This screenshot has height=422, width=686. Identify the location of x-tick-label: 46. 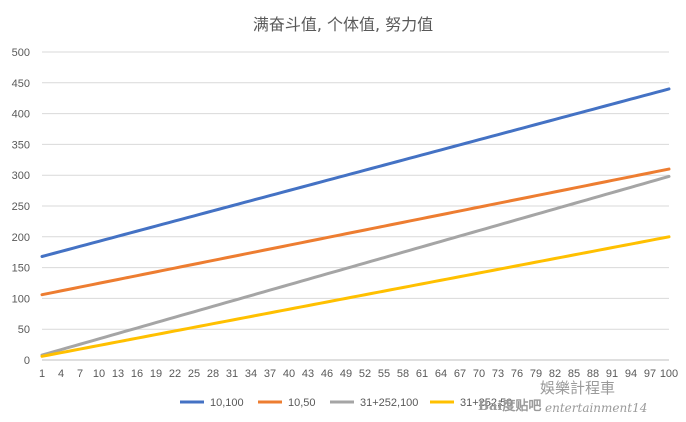
(327, 374).